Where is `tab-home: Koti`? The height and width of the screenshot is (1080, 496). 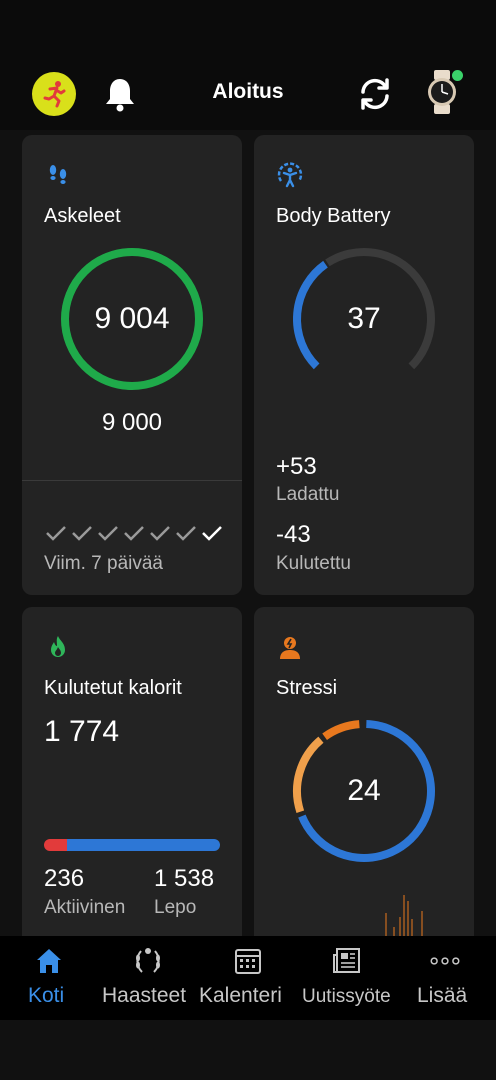
tab-home: Koti is located at coordinates (49, 978).